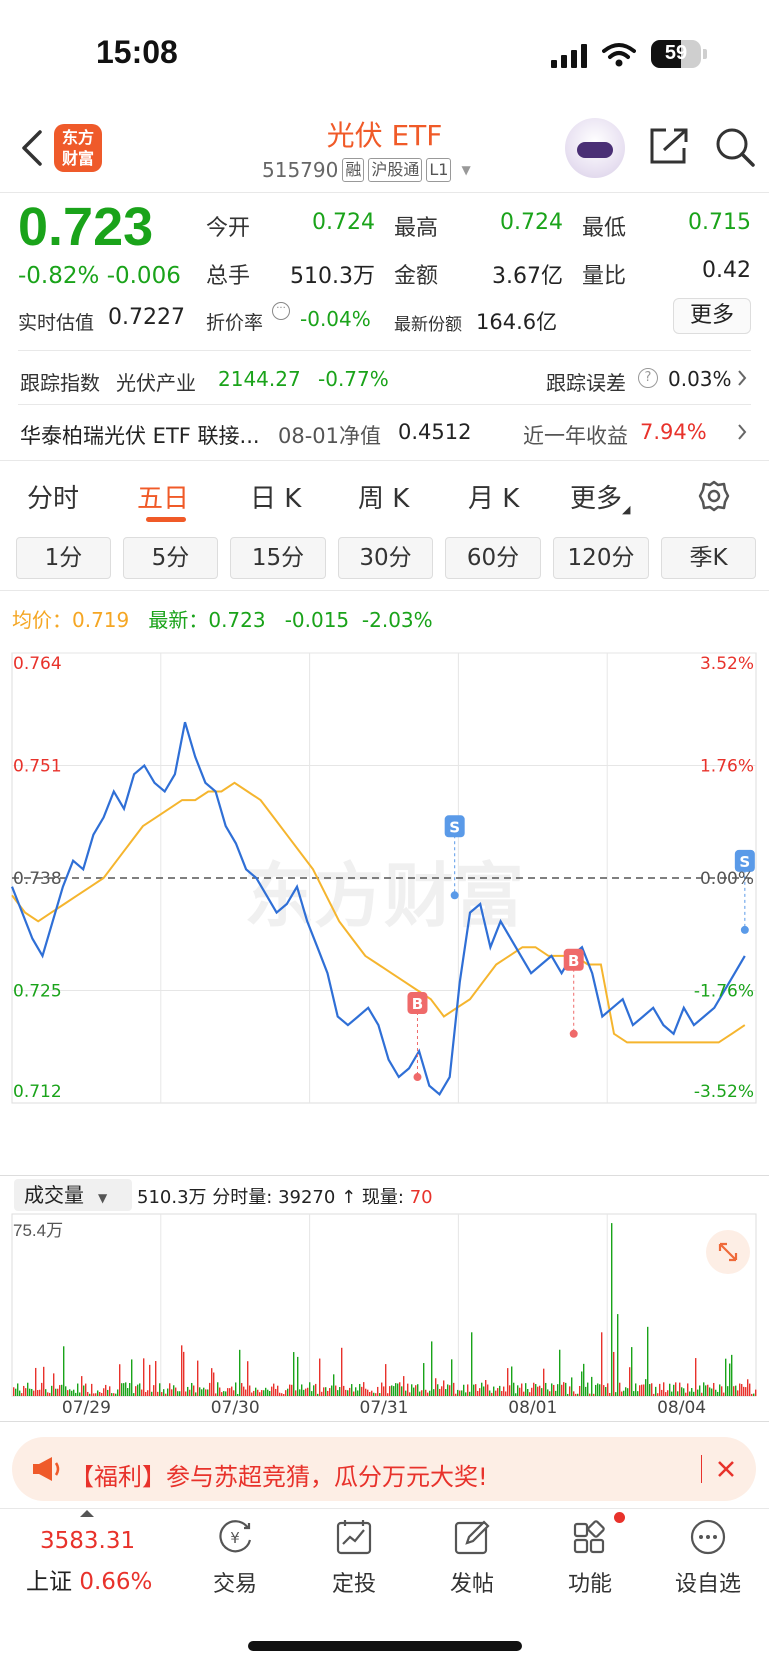 The width and height of the screenshot is (769, 1665). Describe the element at coordinates (78, 148) in the screenshot. I see `app-logo: 东方 财富` at that location.